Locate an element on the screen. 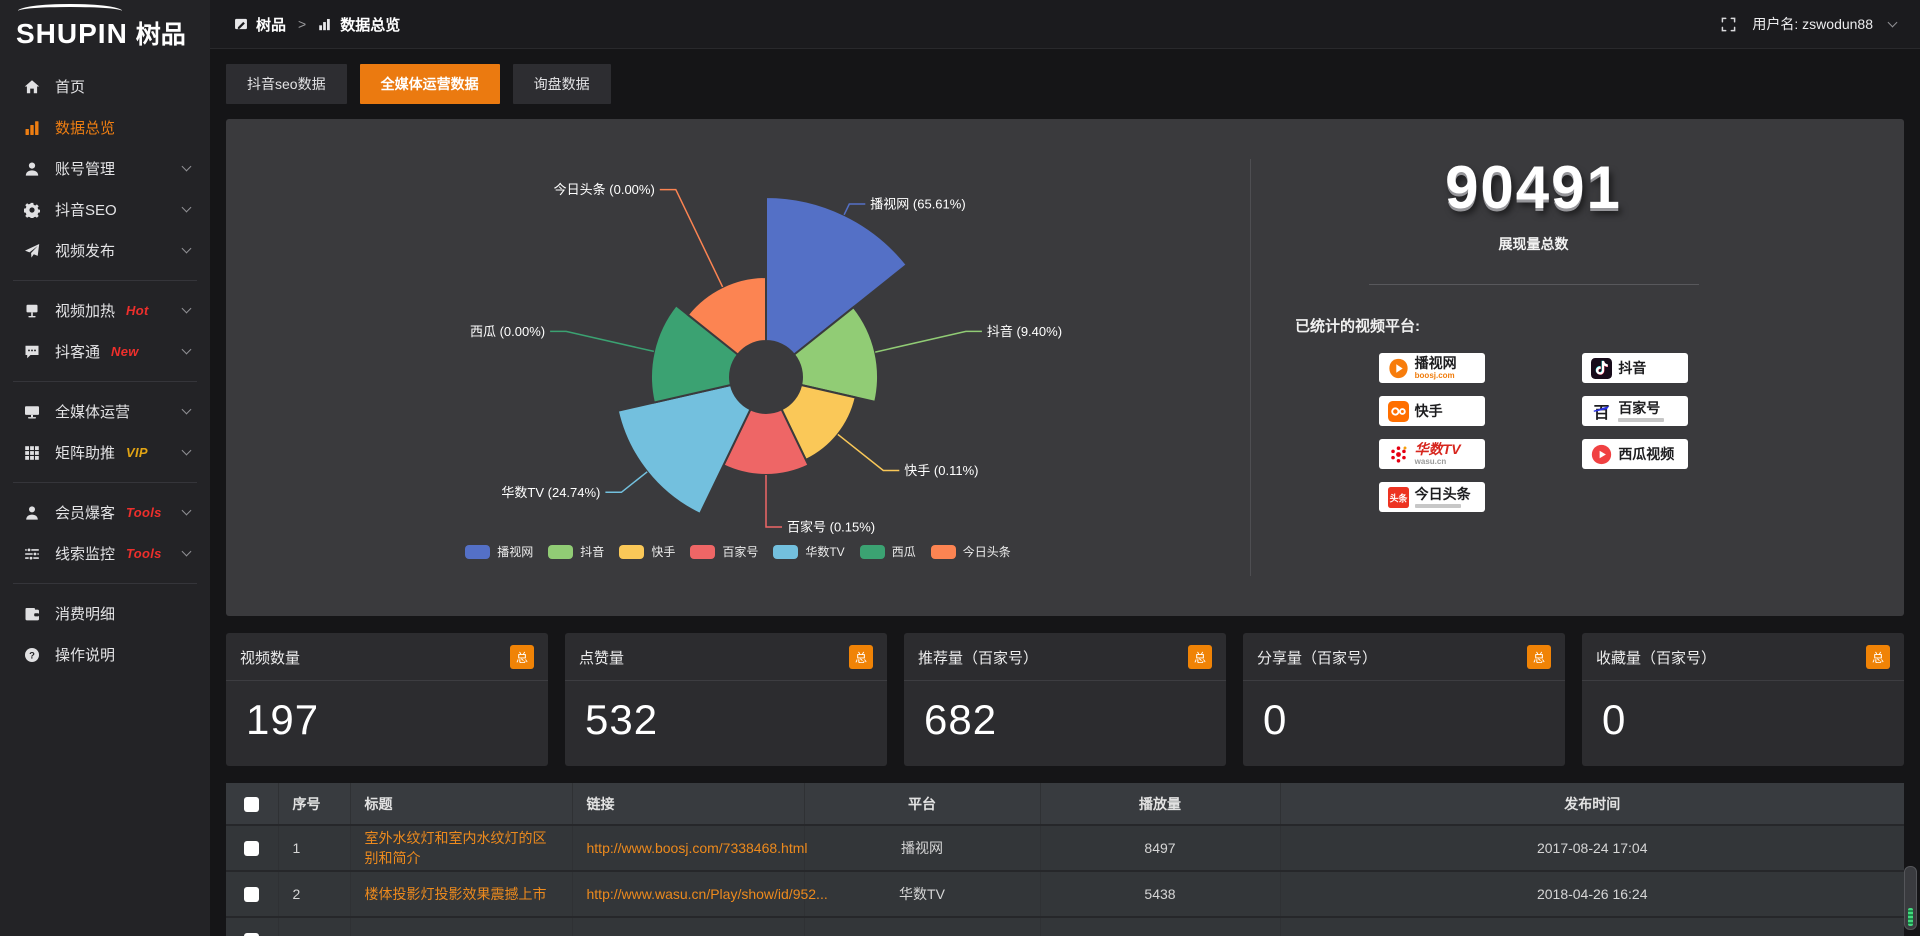  sidebar-item-视频发布: 视频发布 is located at coordinates (105, 250).